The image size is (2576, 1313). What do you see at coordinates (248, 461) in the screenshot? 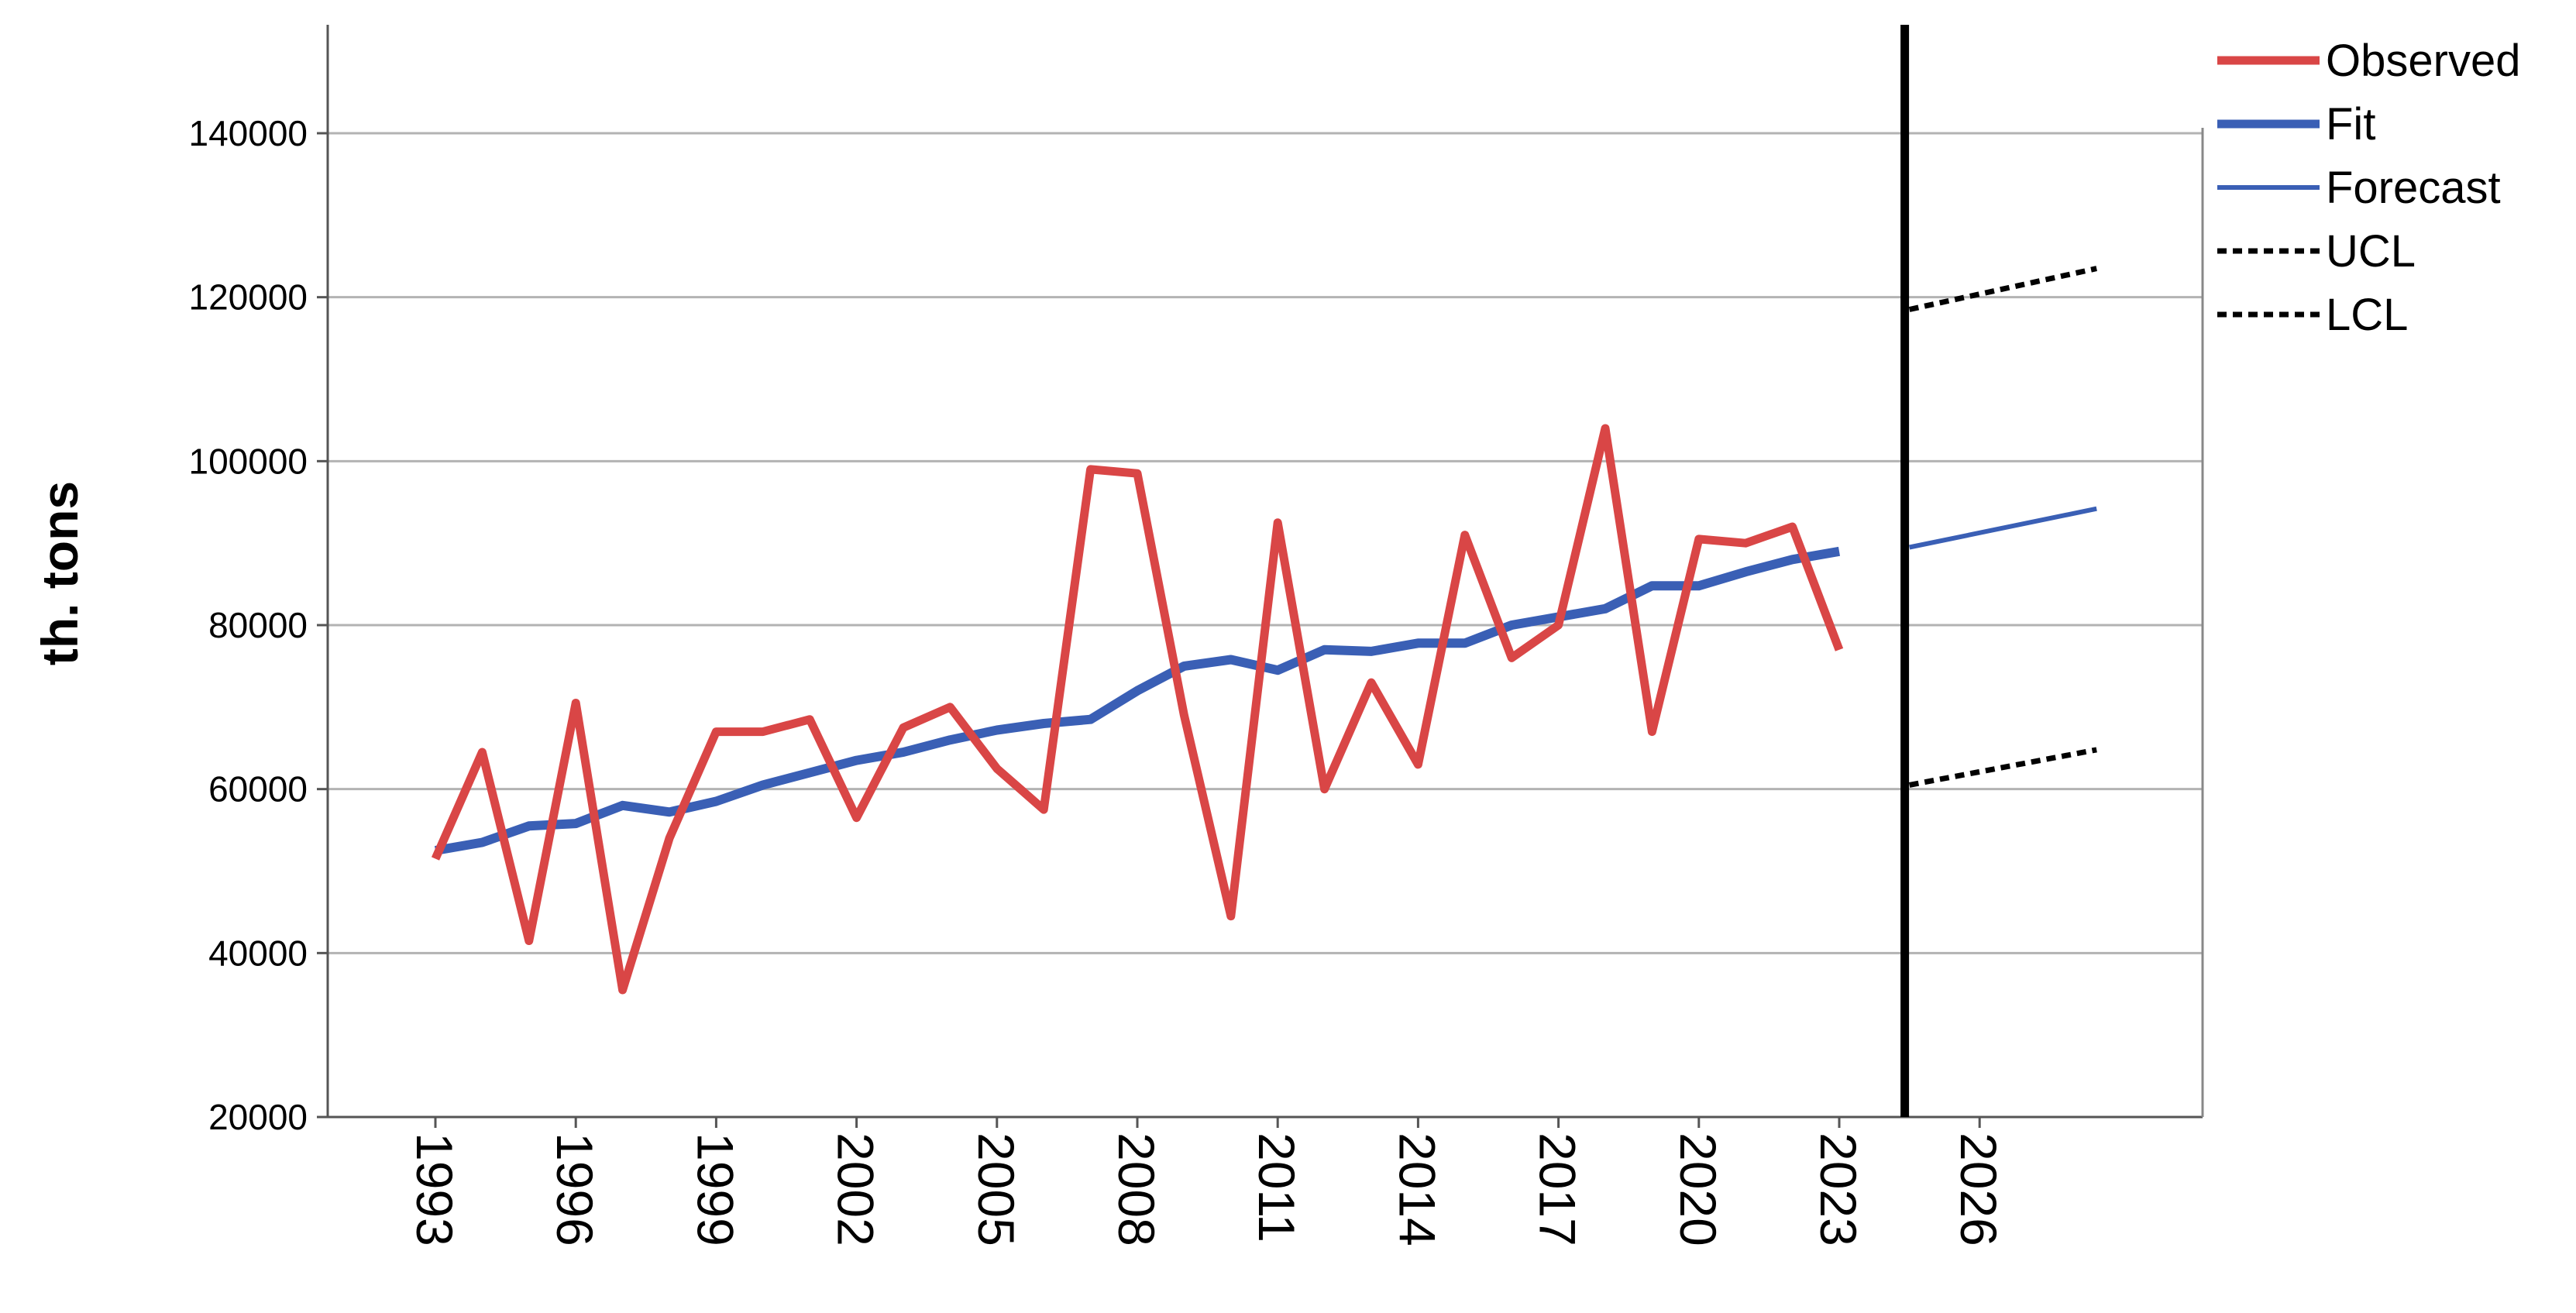
I see `y-tick-label: 100000` at bounding box center [248, 461].